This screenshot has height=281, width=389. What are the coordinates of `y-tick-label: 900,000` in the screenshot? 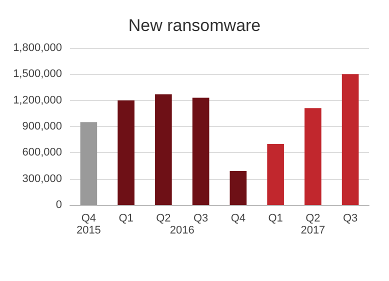 It's located at (42, 126).